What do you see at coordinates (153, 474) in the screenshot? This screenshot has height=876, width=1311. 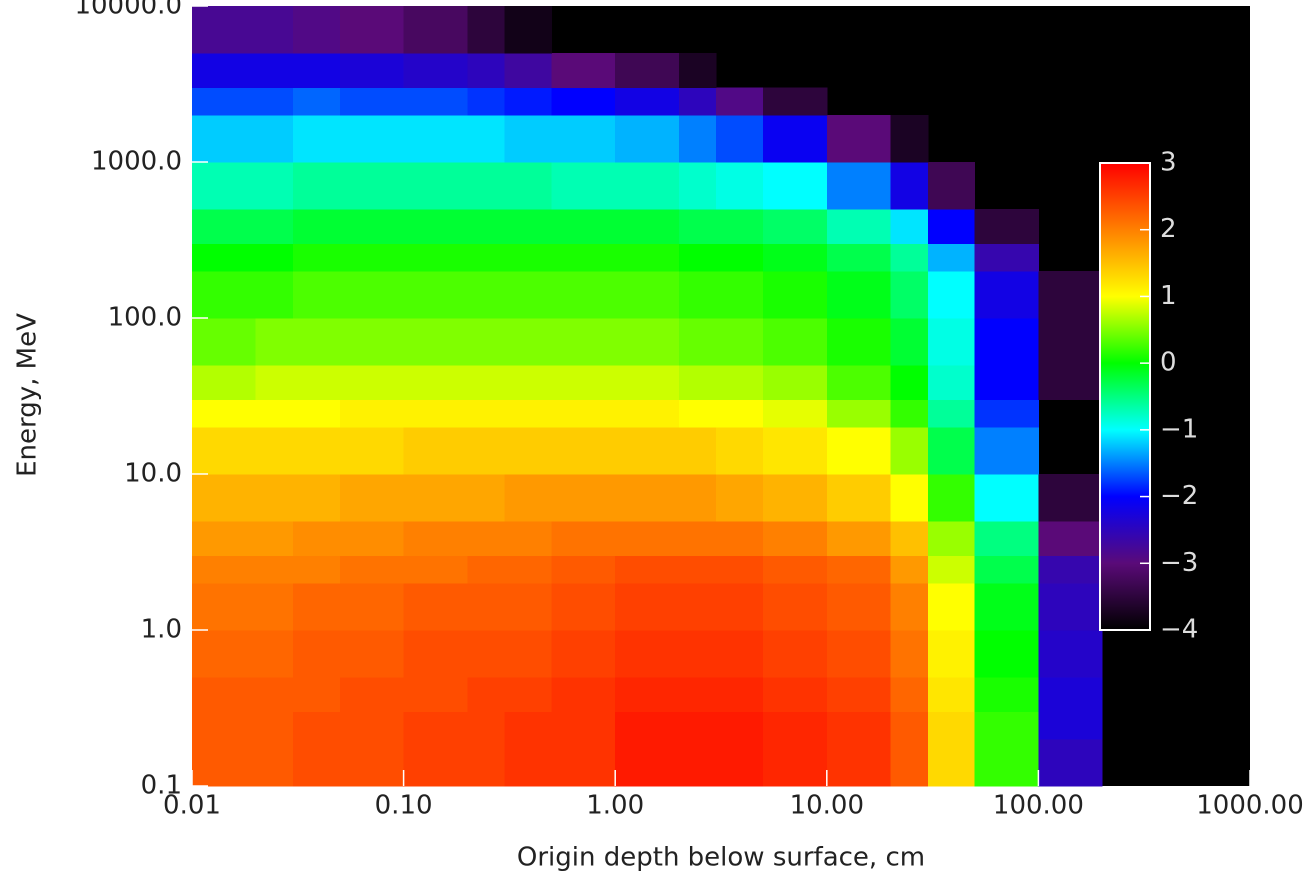 I see `y-tick-label: 10.0` at bounding box center [153, 474].